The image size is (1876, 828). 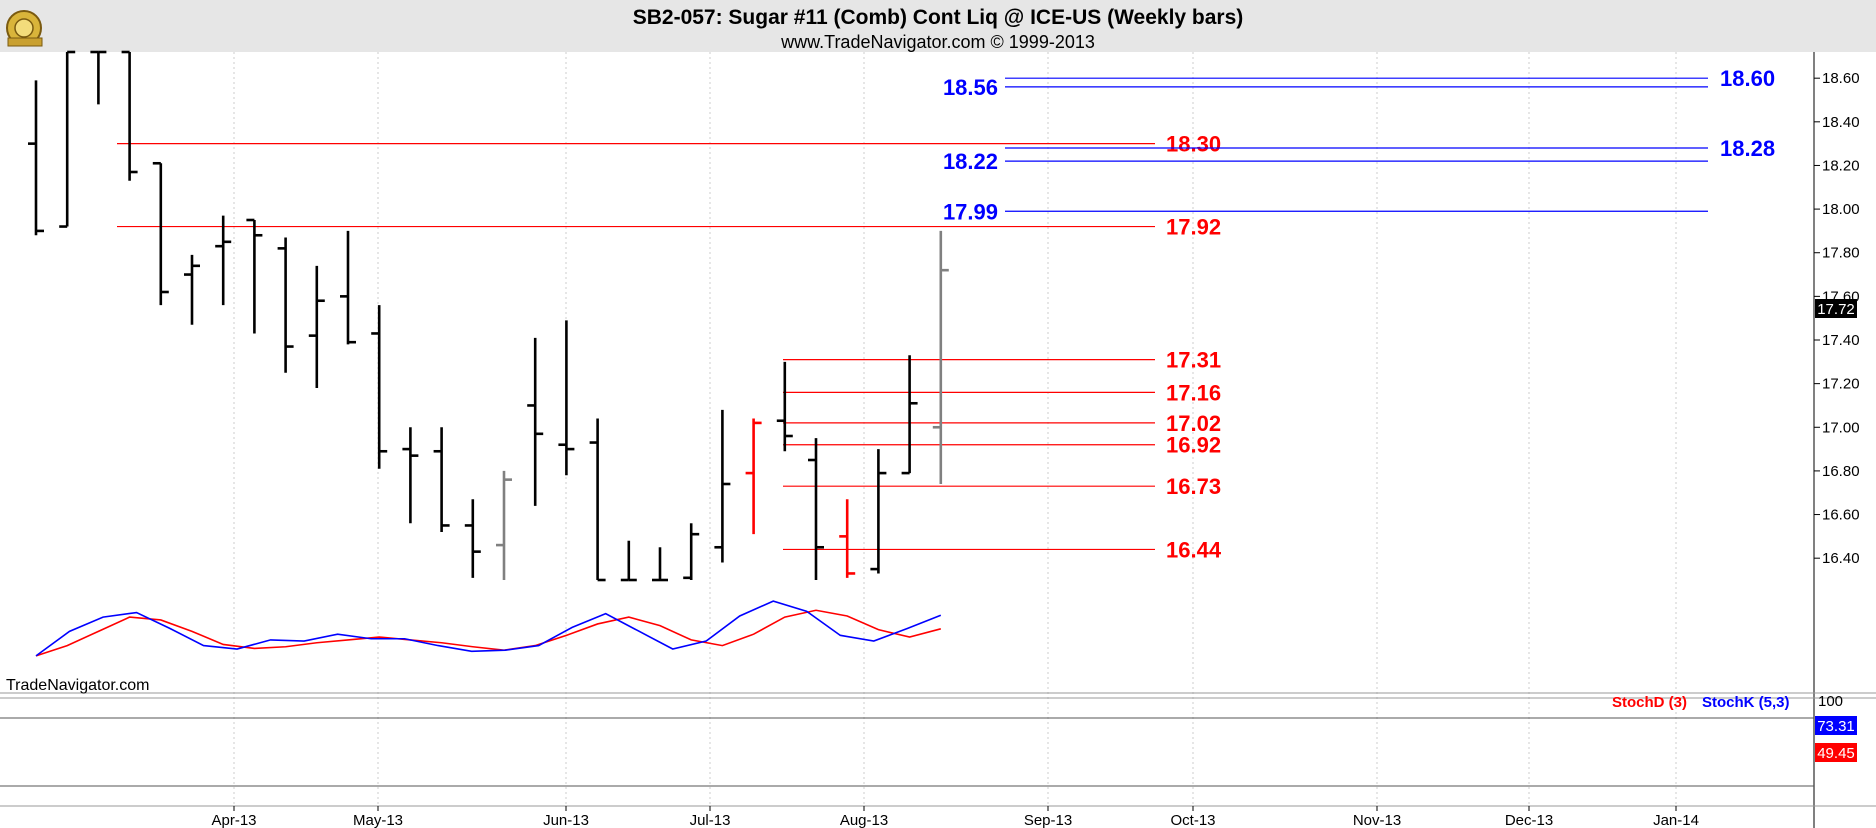 I want to click on x-tick-label: Oct-13, so click(x=1192, y=820).